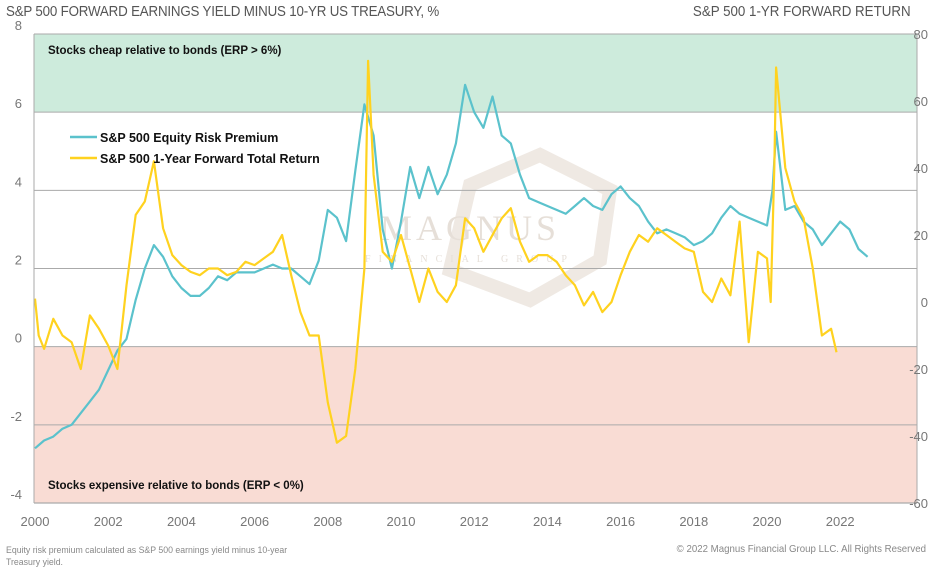  What do you see at coordinates (767, 521) in the screenshot?
I see `x-tick: 2020` at bounding box center [767, 521].